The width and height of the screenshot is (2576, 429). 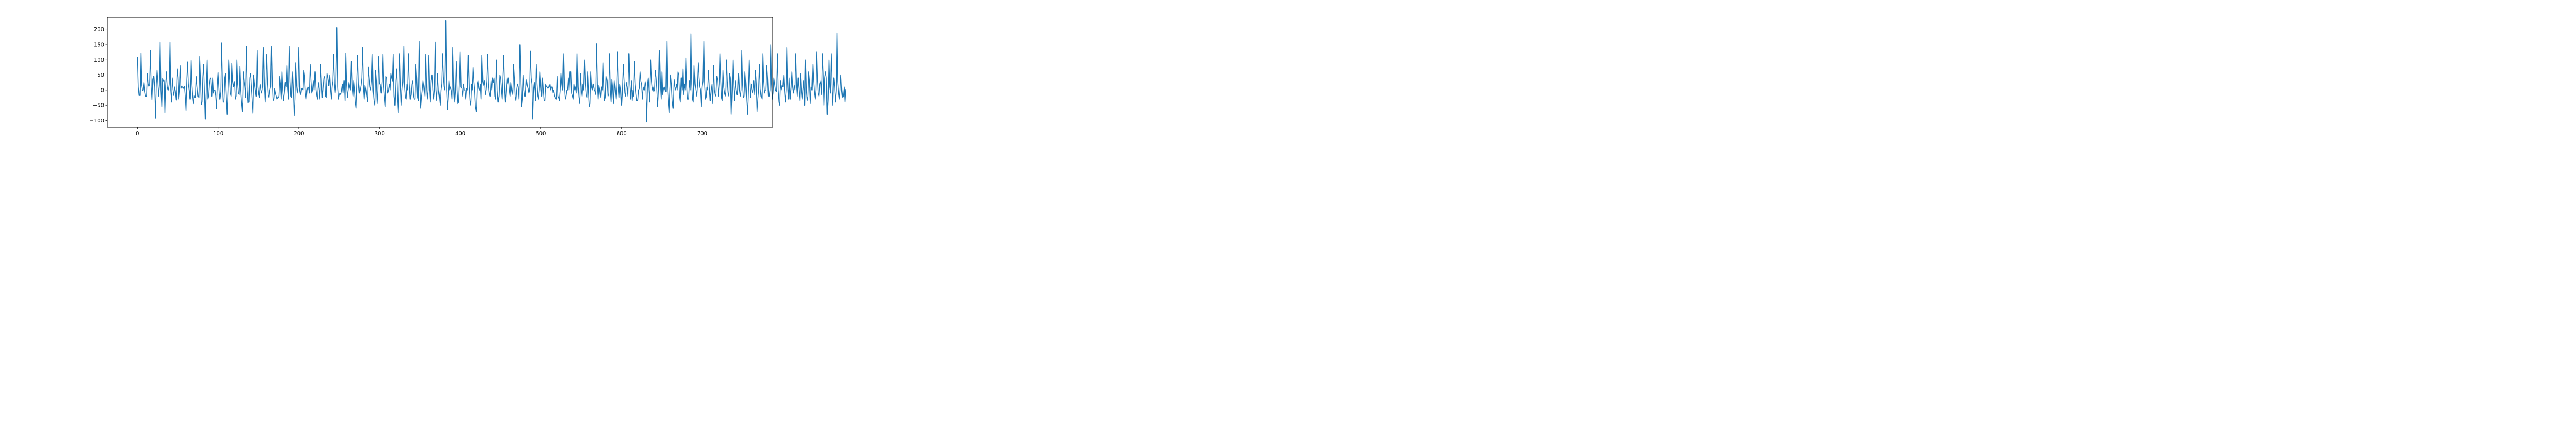 What do you see at coordinates (380, 134) in the screenshot?
I see `x-tick-label: 300` at bounding box center [380, 134].